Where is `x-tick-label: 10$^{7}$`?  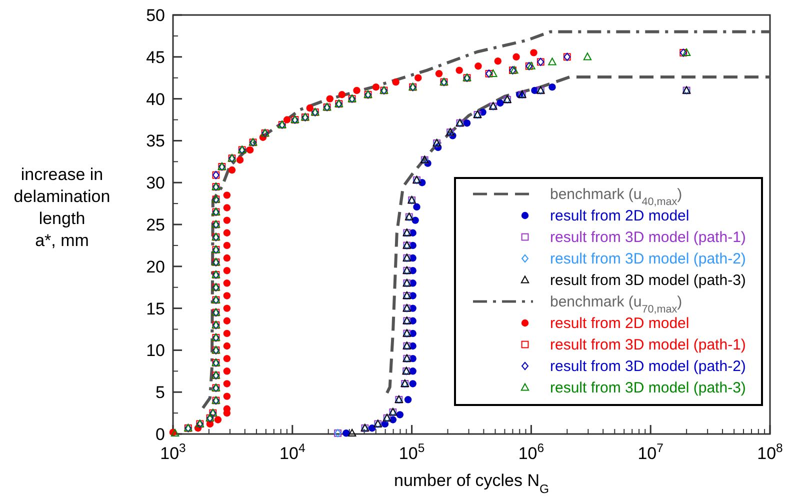
x-tick-label: 10$^{7}$ is located at coordinates (651, 452).